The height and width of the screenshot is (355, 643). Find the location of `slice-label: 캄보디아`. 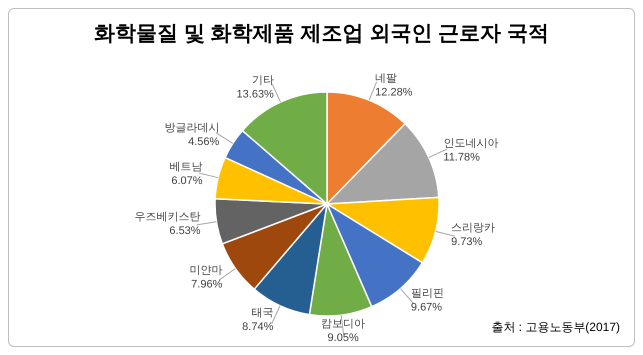

slice-label: 캄보디아 is located at coordinates (343, 324).